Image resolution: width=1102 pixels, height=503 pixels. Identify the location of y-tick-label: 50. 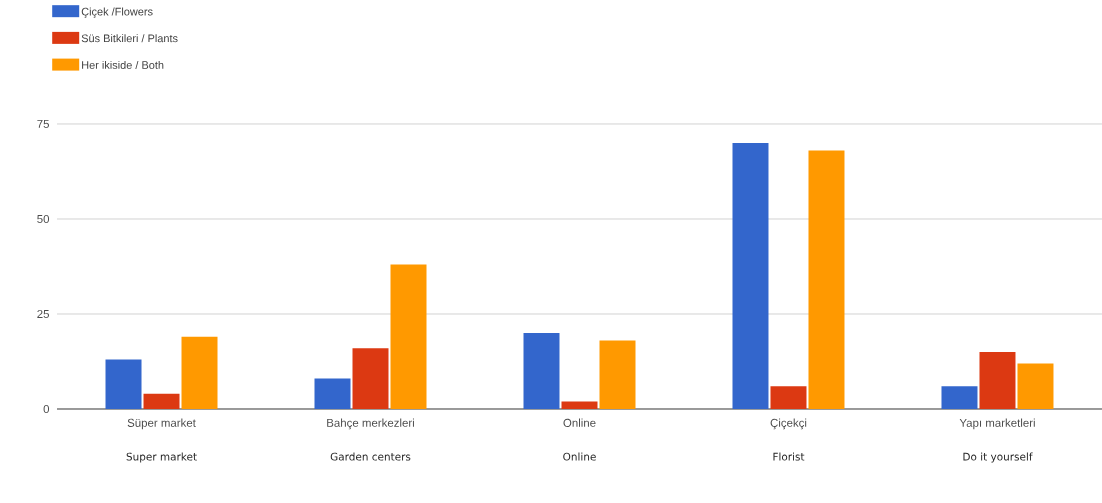
(43, 219).